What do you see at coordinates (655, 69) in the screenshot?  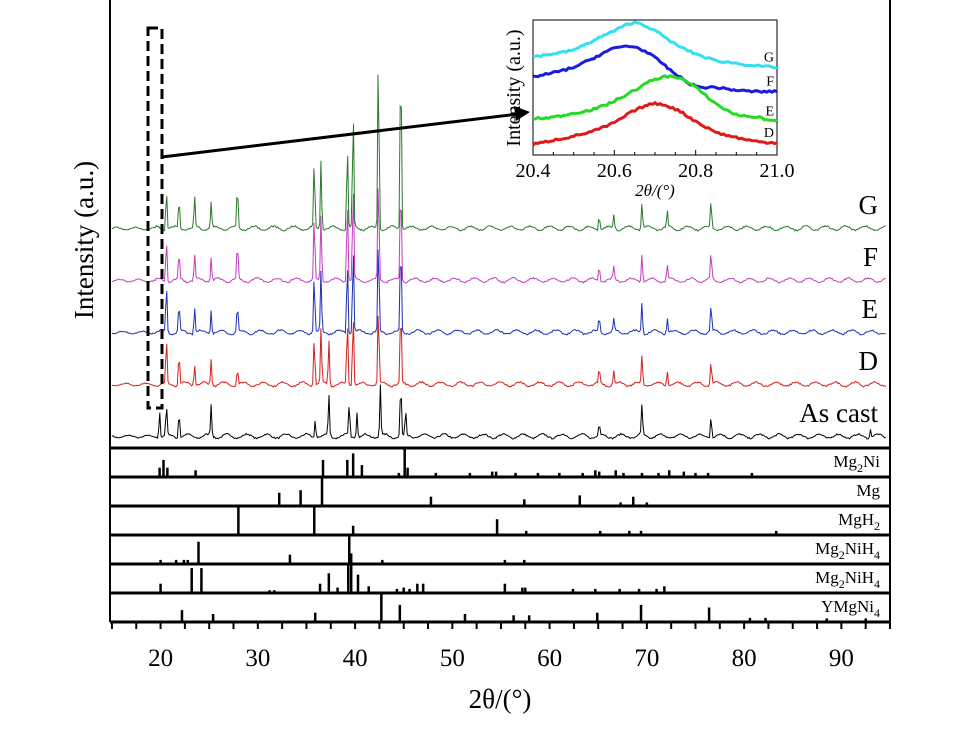 I see `inset-line-f` at bounding box center [655, 69].